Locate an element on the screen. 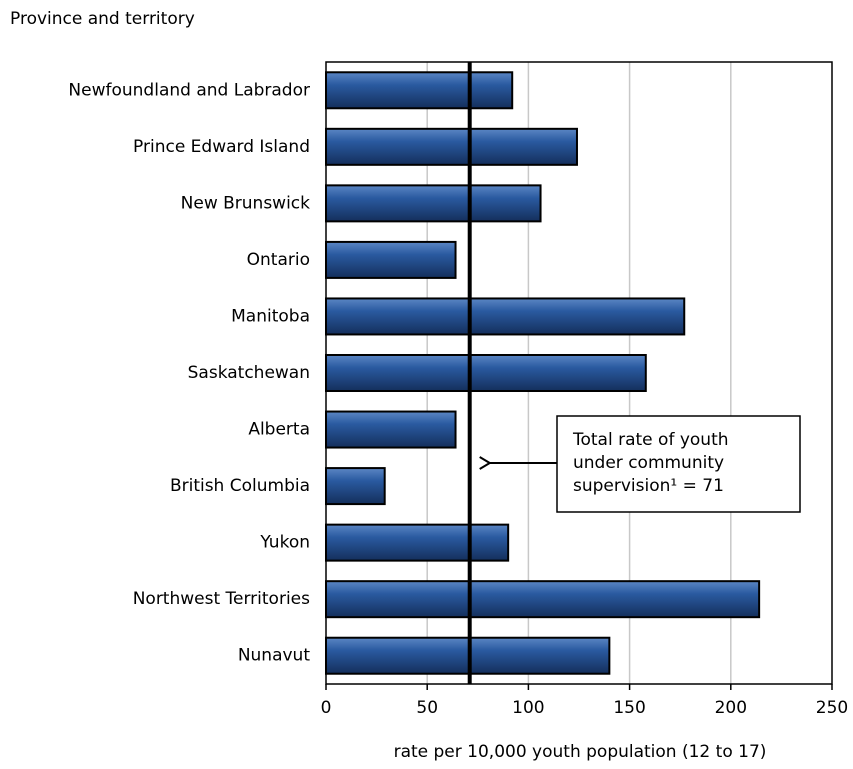 The image size is (853, 769). x-tick-label: 250 is located at coordinates (832, 708).